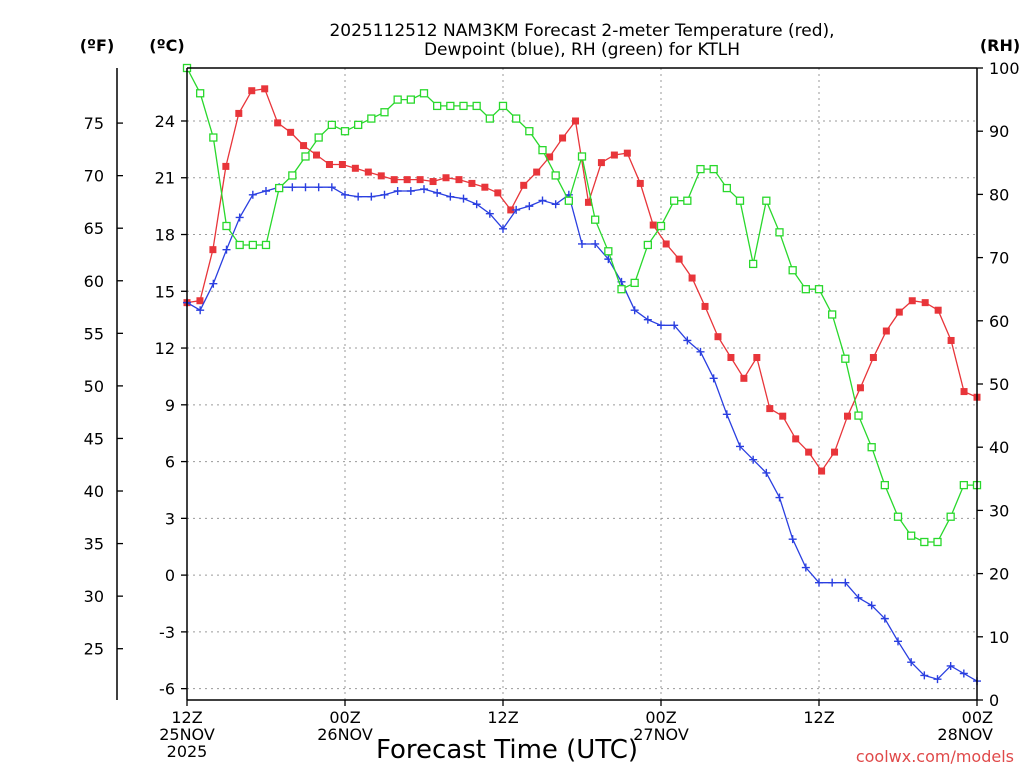  What do you see at coordinates (94, 544) in the screenshot?
I see `fahrenheit-tick-label: 35` at bounding box center [94, 544].